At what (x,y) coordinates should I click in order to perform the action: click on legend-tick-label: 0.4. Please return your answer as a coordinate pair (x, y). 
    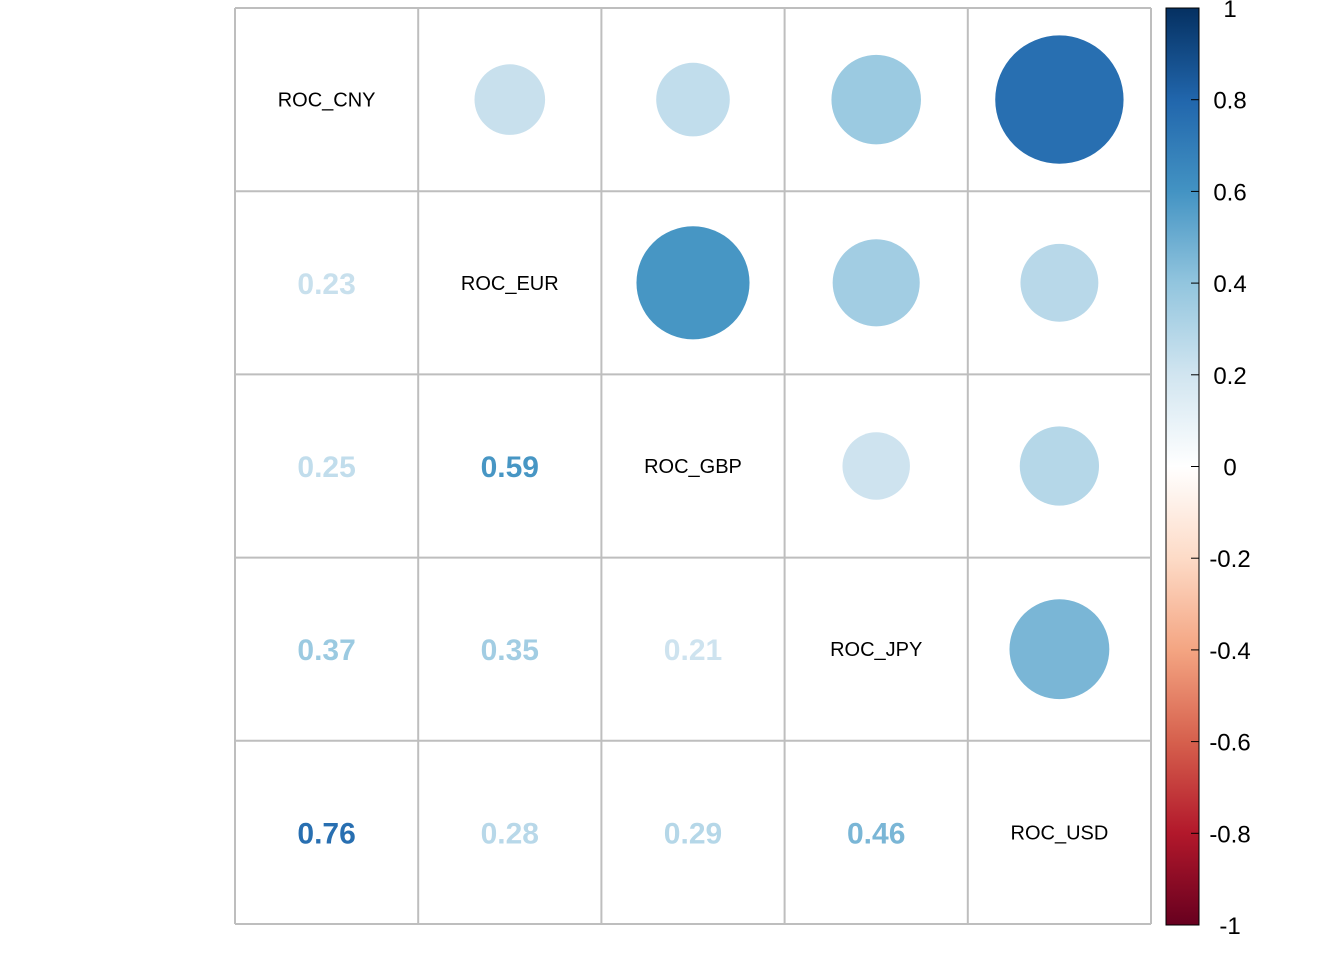
    Looking at the image, I should click on (1229, 284).